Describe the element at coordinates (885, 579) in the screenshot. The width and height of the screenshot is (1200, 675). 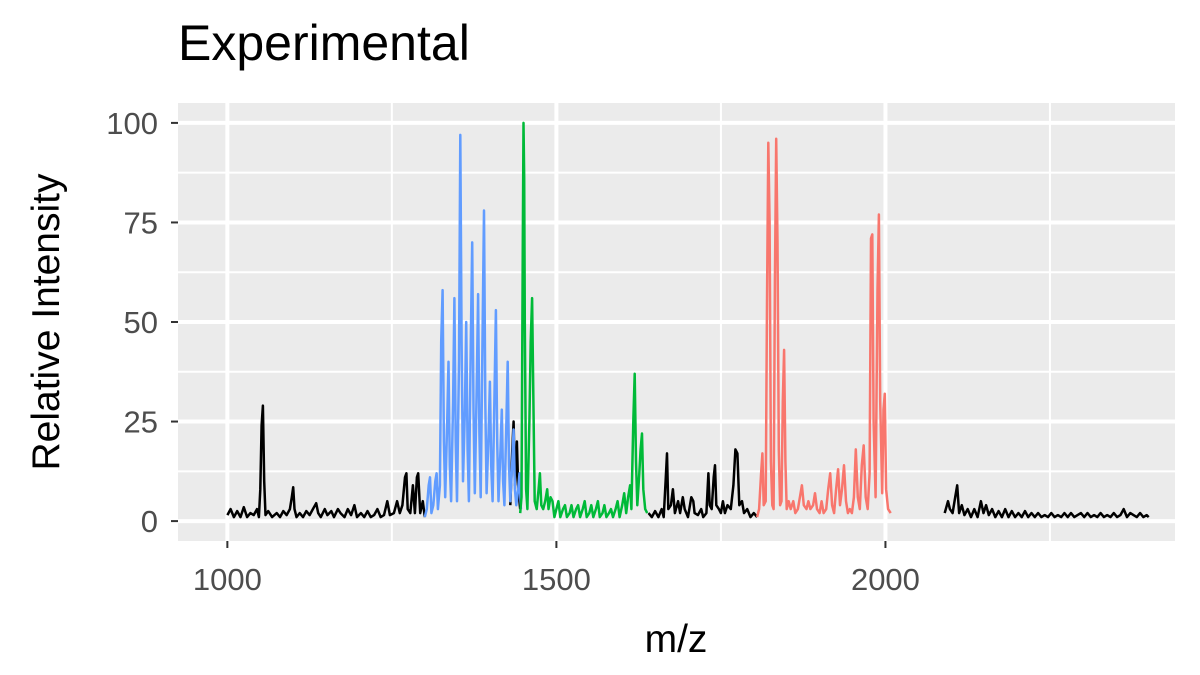
I see `x-tick-label: 2000` at that location.